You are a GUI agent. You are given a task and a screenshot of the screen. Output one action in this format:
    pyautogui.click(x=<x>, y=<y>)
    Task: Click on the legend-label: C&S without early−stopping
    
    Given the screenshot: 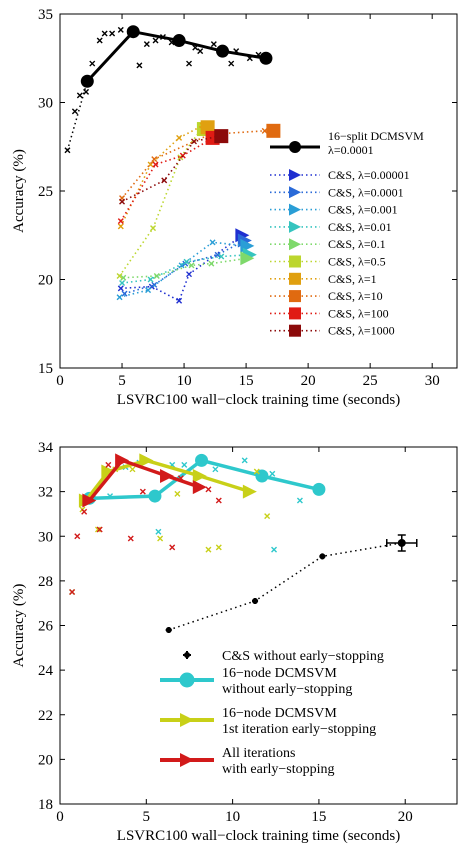 What is the action you would take?
    pyautogui.click(x=303, y=656)
    